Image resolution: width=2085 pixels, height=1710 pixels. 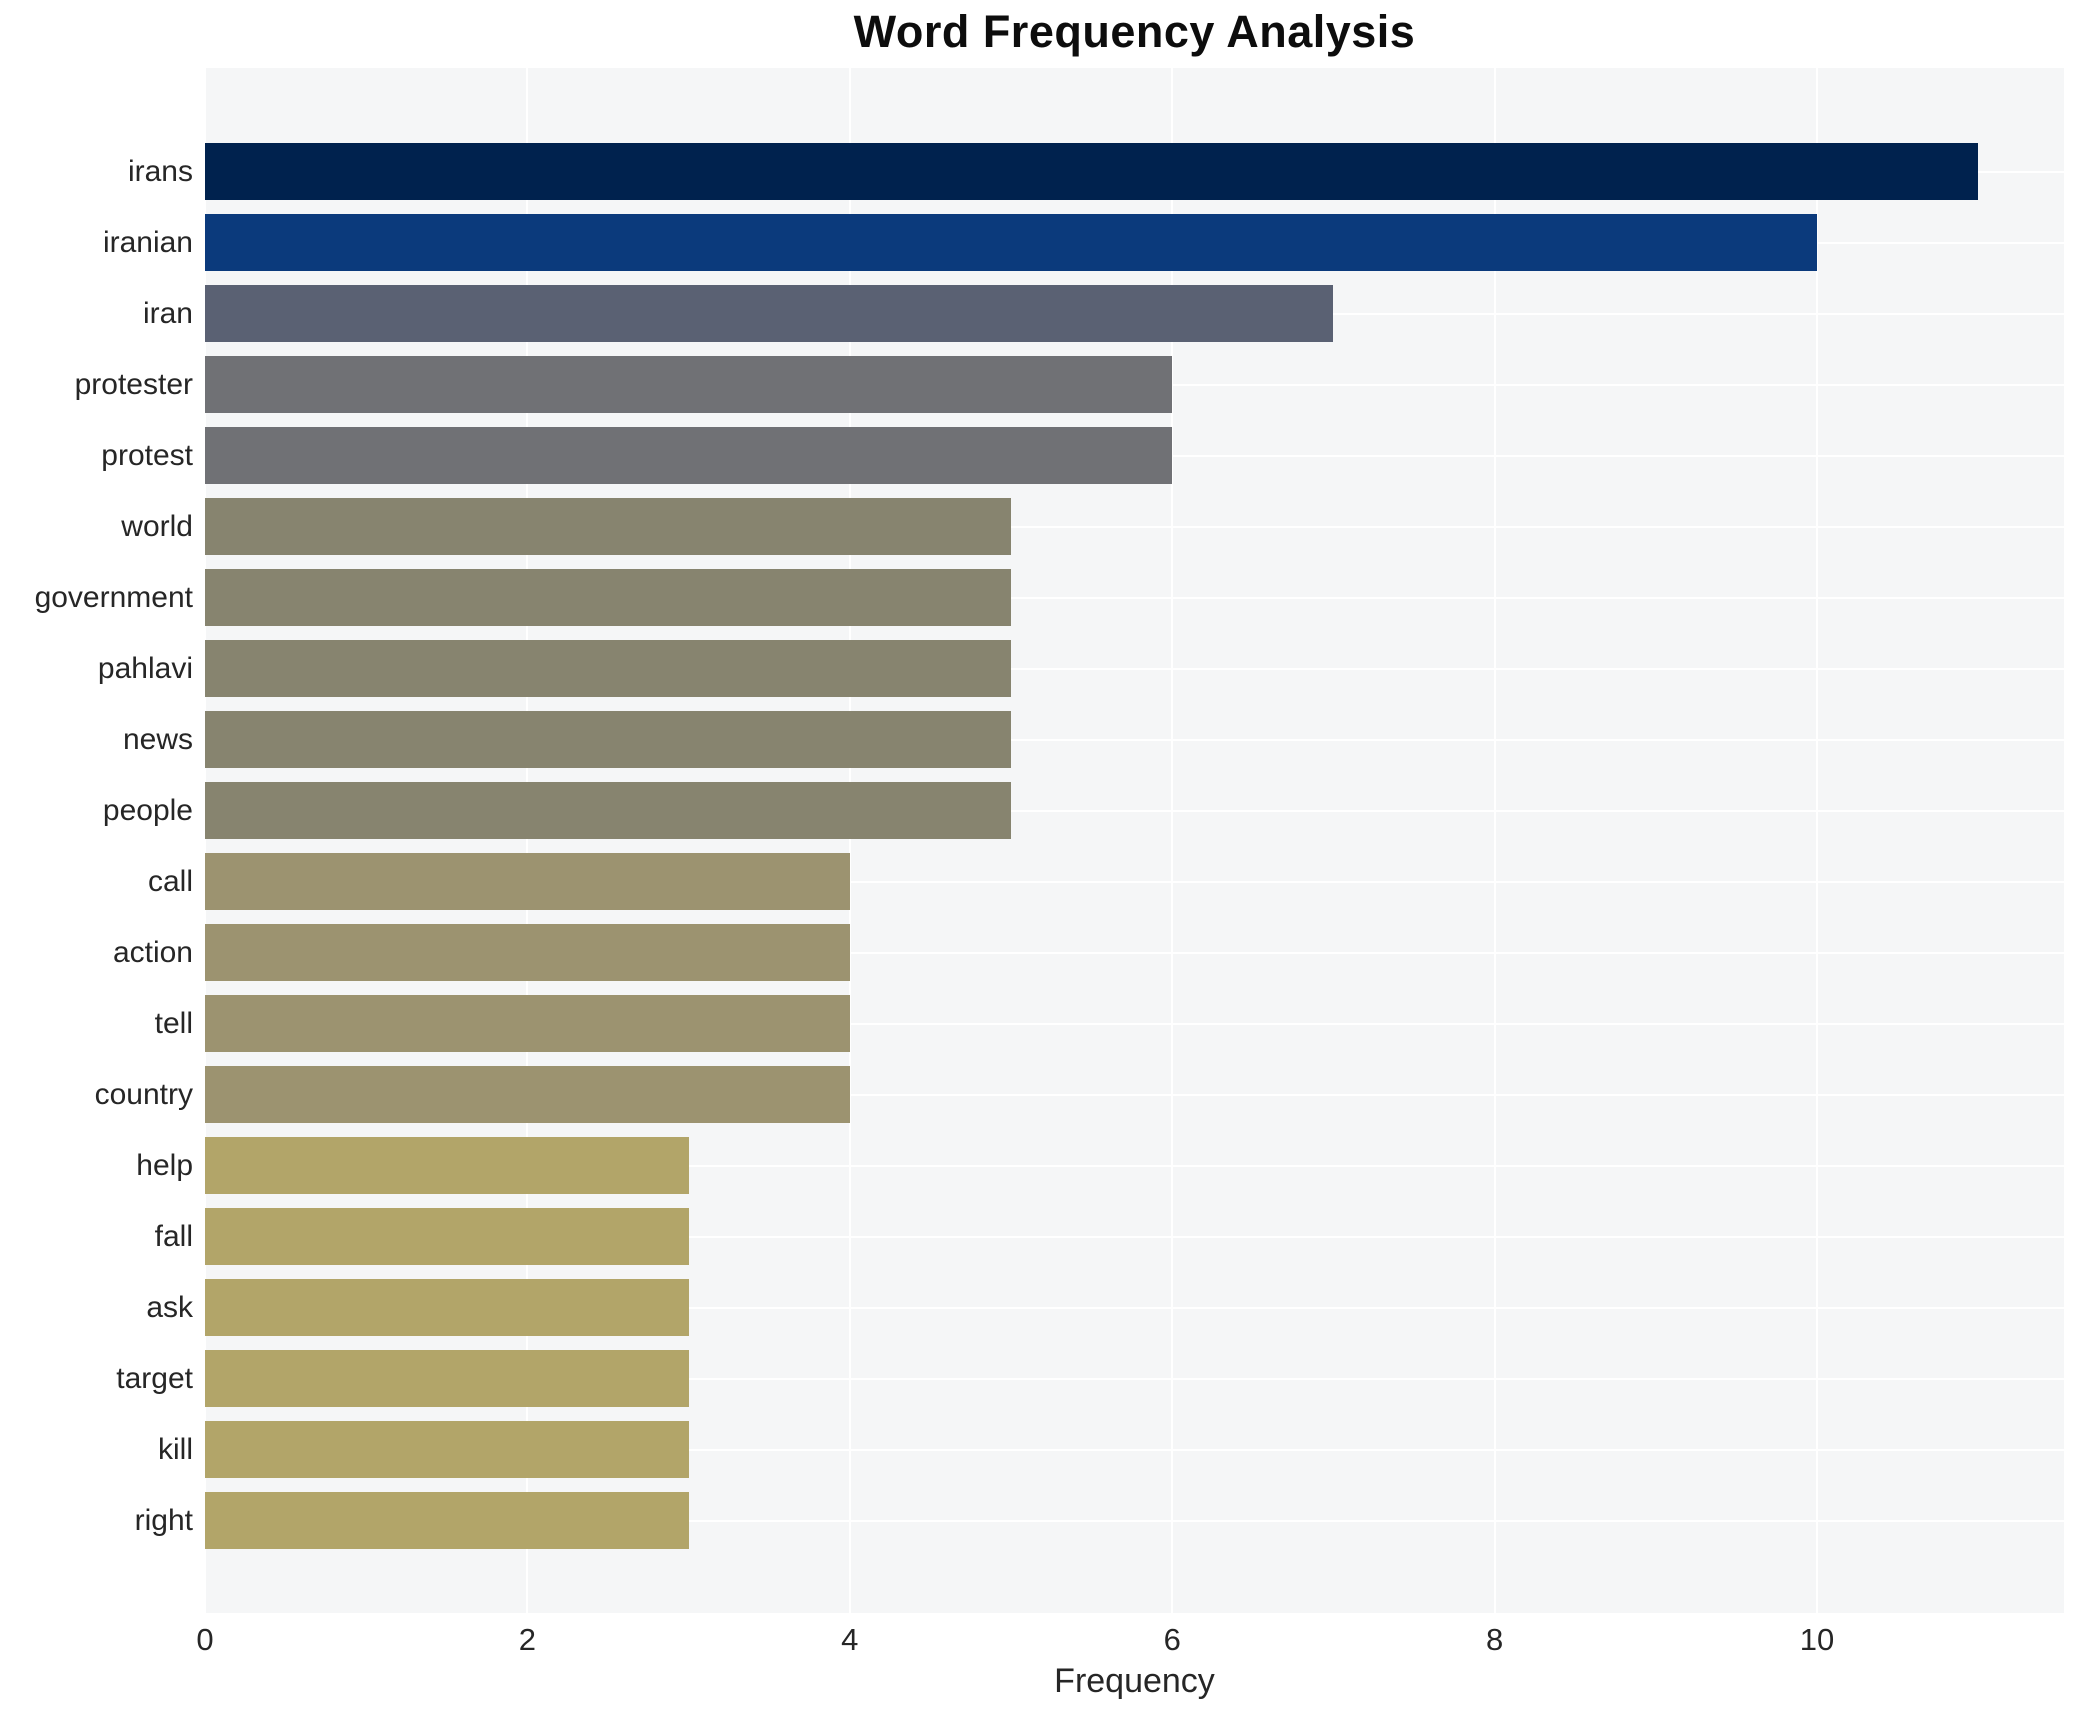 What do you see at coordinates (147, 810) in the screenshot?
I see `y-tick-label: people` at bounding box center [147, 810].